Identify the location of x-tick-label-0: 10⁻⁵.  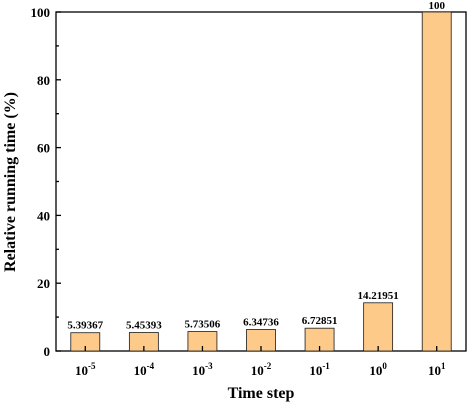
(85, 369).